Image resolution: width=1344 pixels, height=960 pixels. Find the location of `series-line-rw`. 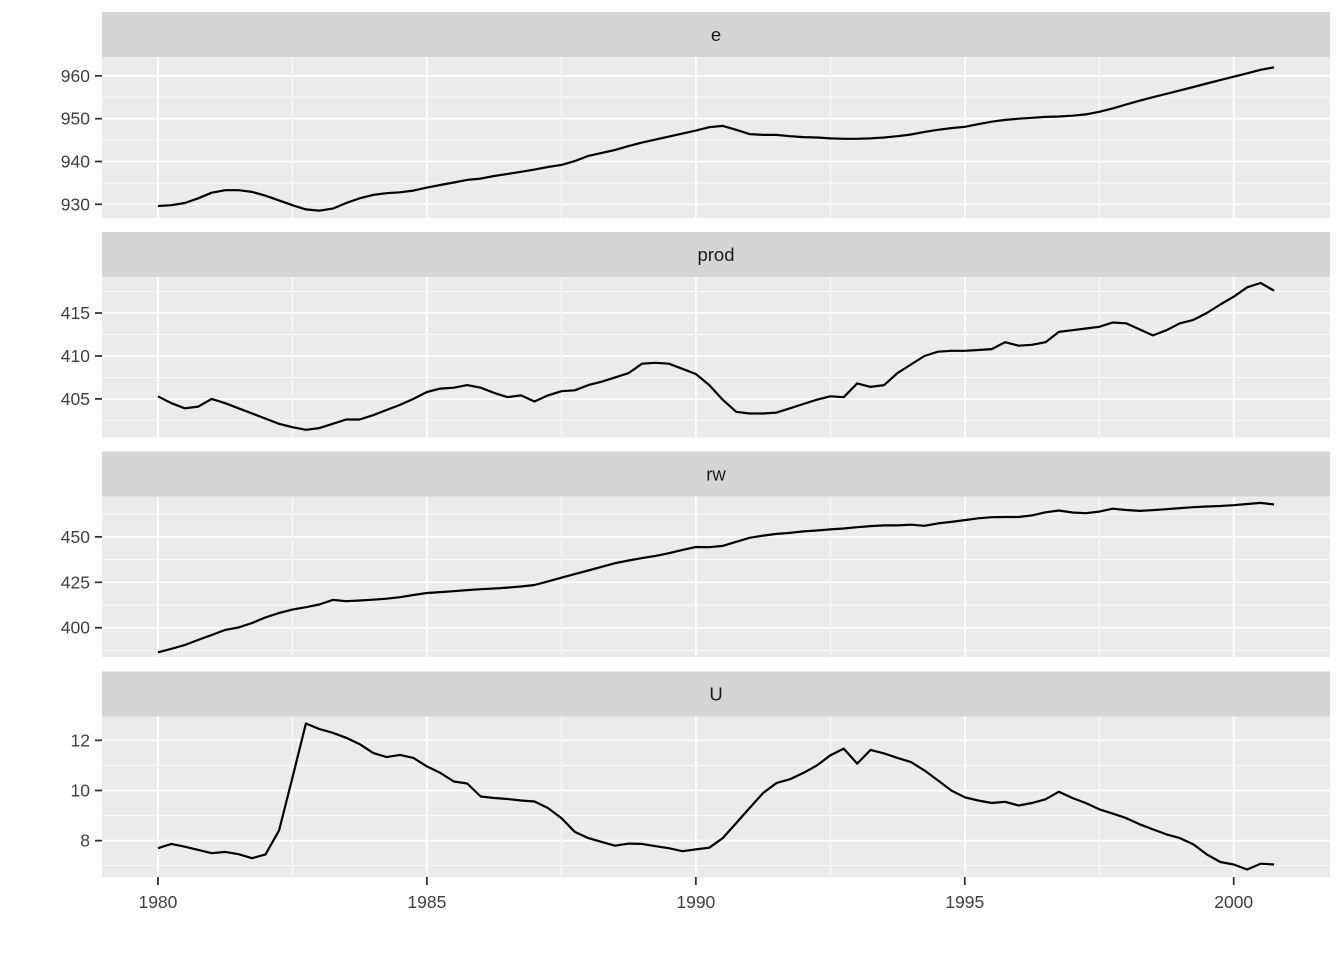

series-line-rw is located at coordinates (716, 577).